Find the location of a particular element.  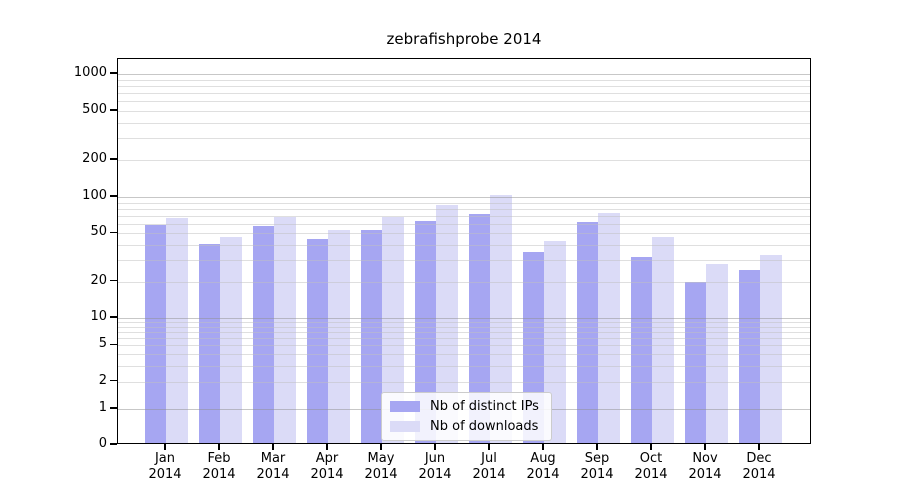

x-axis-tick-label: May 2014 is located at coordinates (381, 466).